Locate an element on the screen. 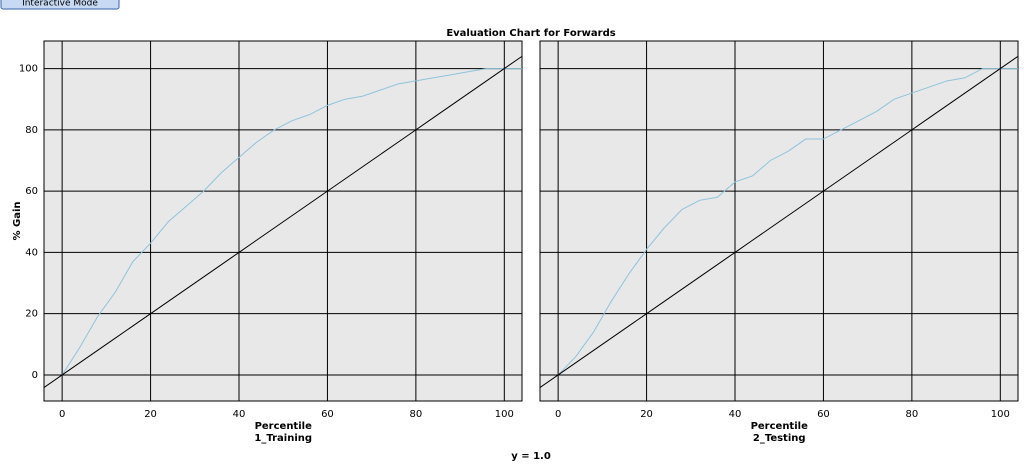 This screenshot has height=469, width=1024. y-tick-label: 100 is located at coordinates (28, 69).